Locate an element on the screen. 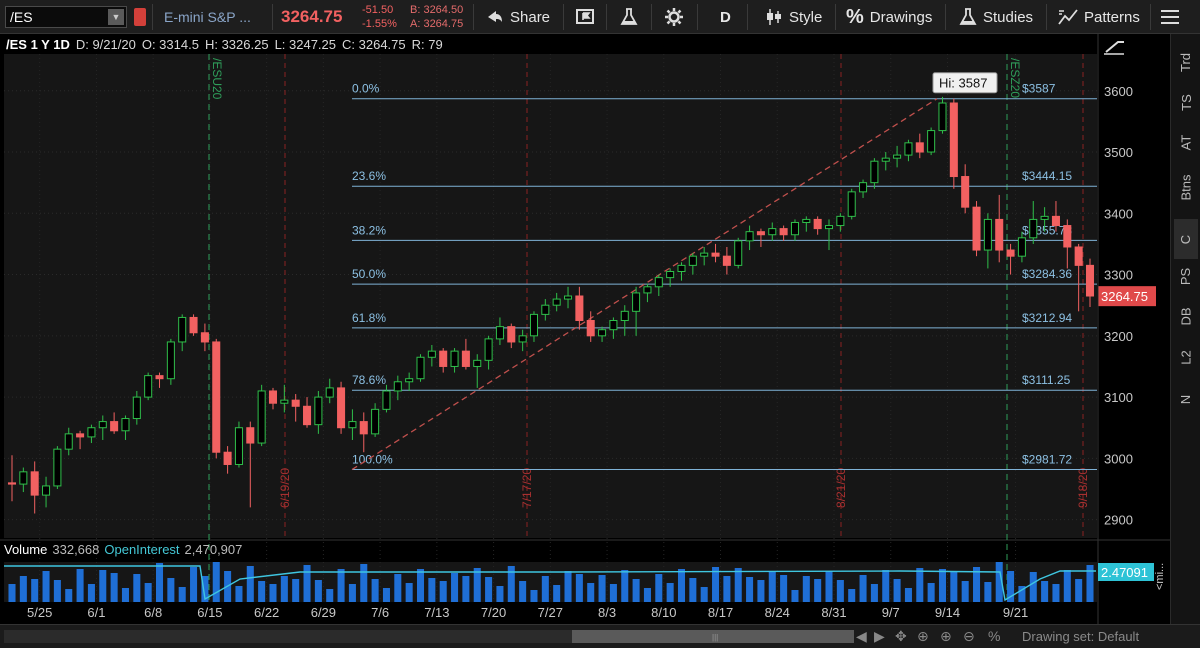  scroll-right-icon: ▶ is located at coordinates (879, 636).